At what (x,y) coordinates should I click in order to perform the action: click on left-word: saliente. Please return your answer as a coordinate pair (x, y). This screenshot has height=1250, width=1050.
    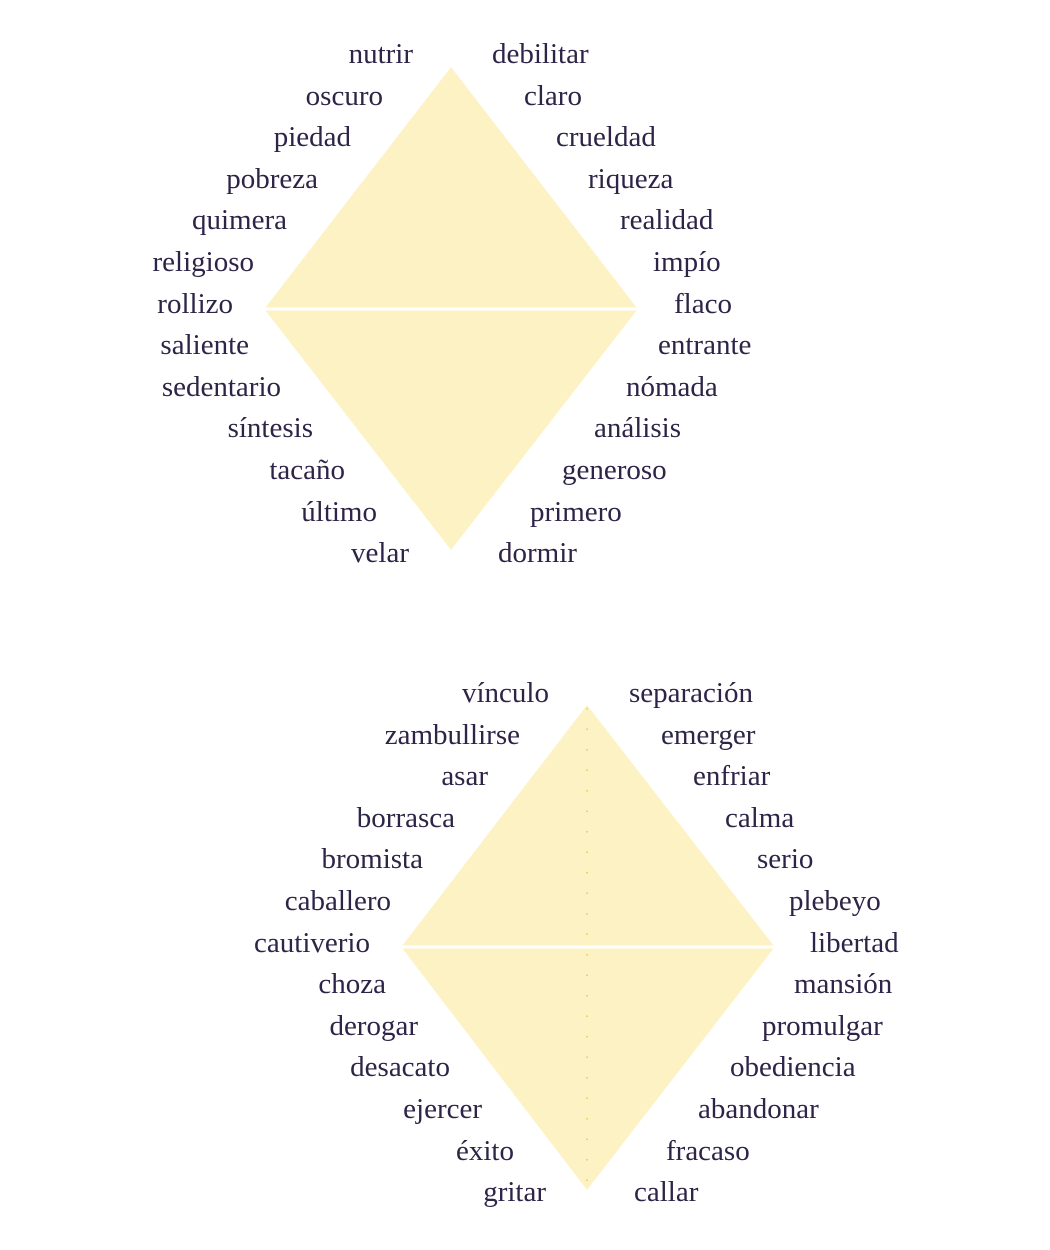
    Looking at the image, I should click on (204, 345).